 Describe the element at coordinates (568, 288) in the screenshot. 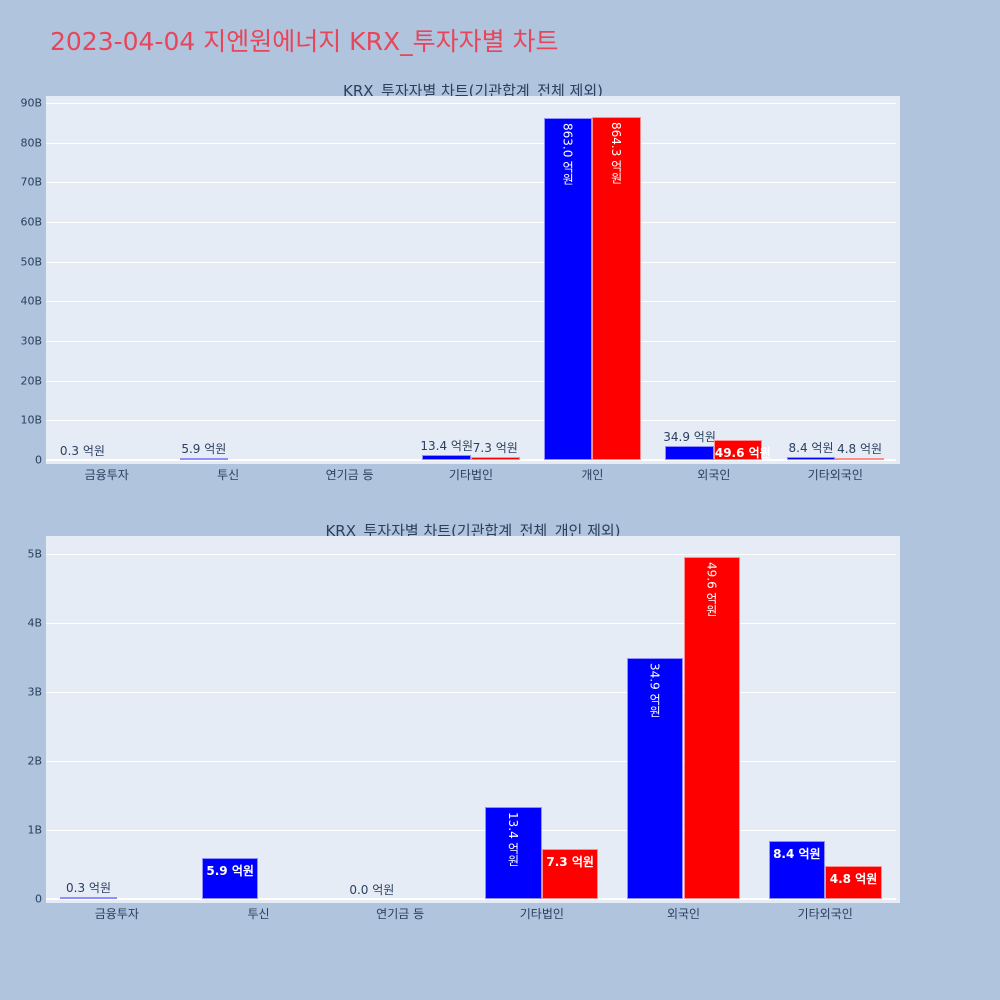

I see `bar-blue: 863.0 억원` at that location.